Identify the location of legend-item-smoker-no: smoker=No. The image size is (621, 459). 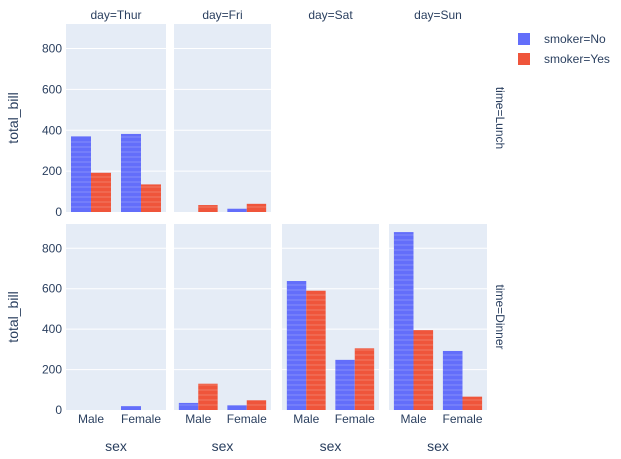
(562, 39).